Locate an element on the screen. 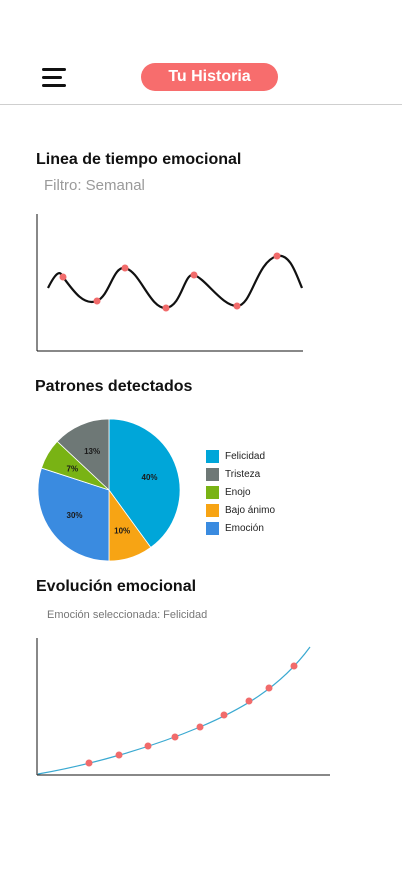 The width and height of the screenshot is (402, 874). pie-slice-label: 13% is located at coordinates (92, 451).